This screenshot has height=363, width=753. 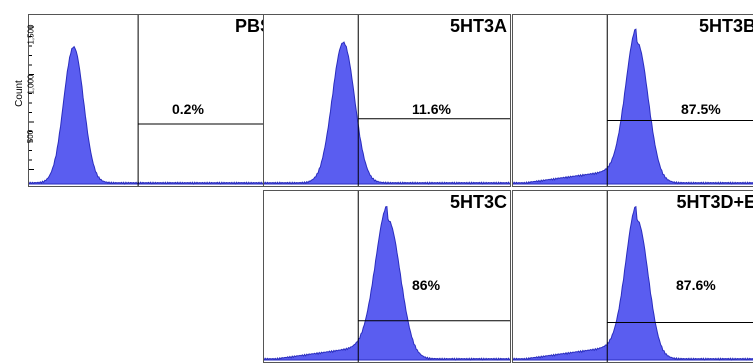 I want to click on y-tick-label: 1,500, so click(x=31, y=34).